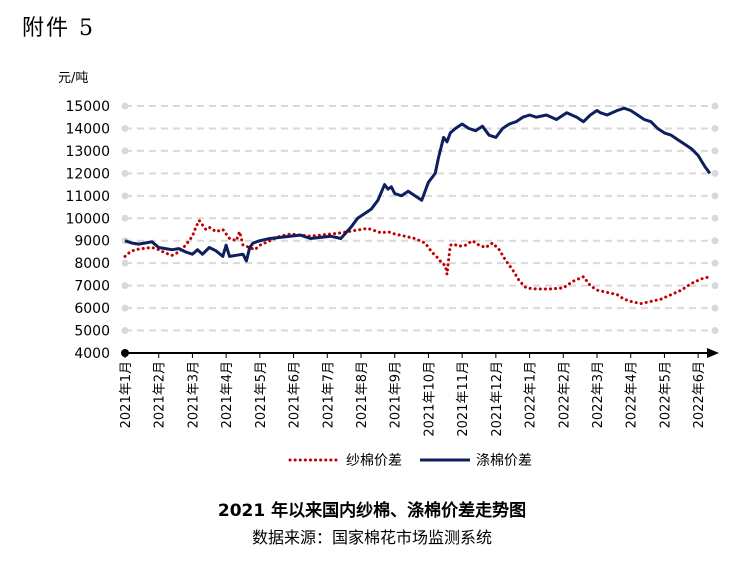 This screenshot has width=744, height=569. Describe the element at coordinates (261, 394) in the screenshot. I see `x-tick-label: 2021年5月` at that location.